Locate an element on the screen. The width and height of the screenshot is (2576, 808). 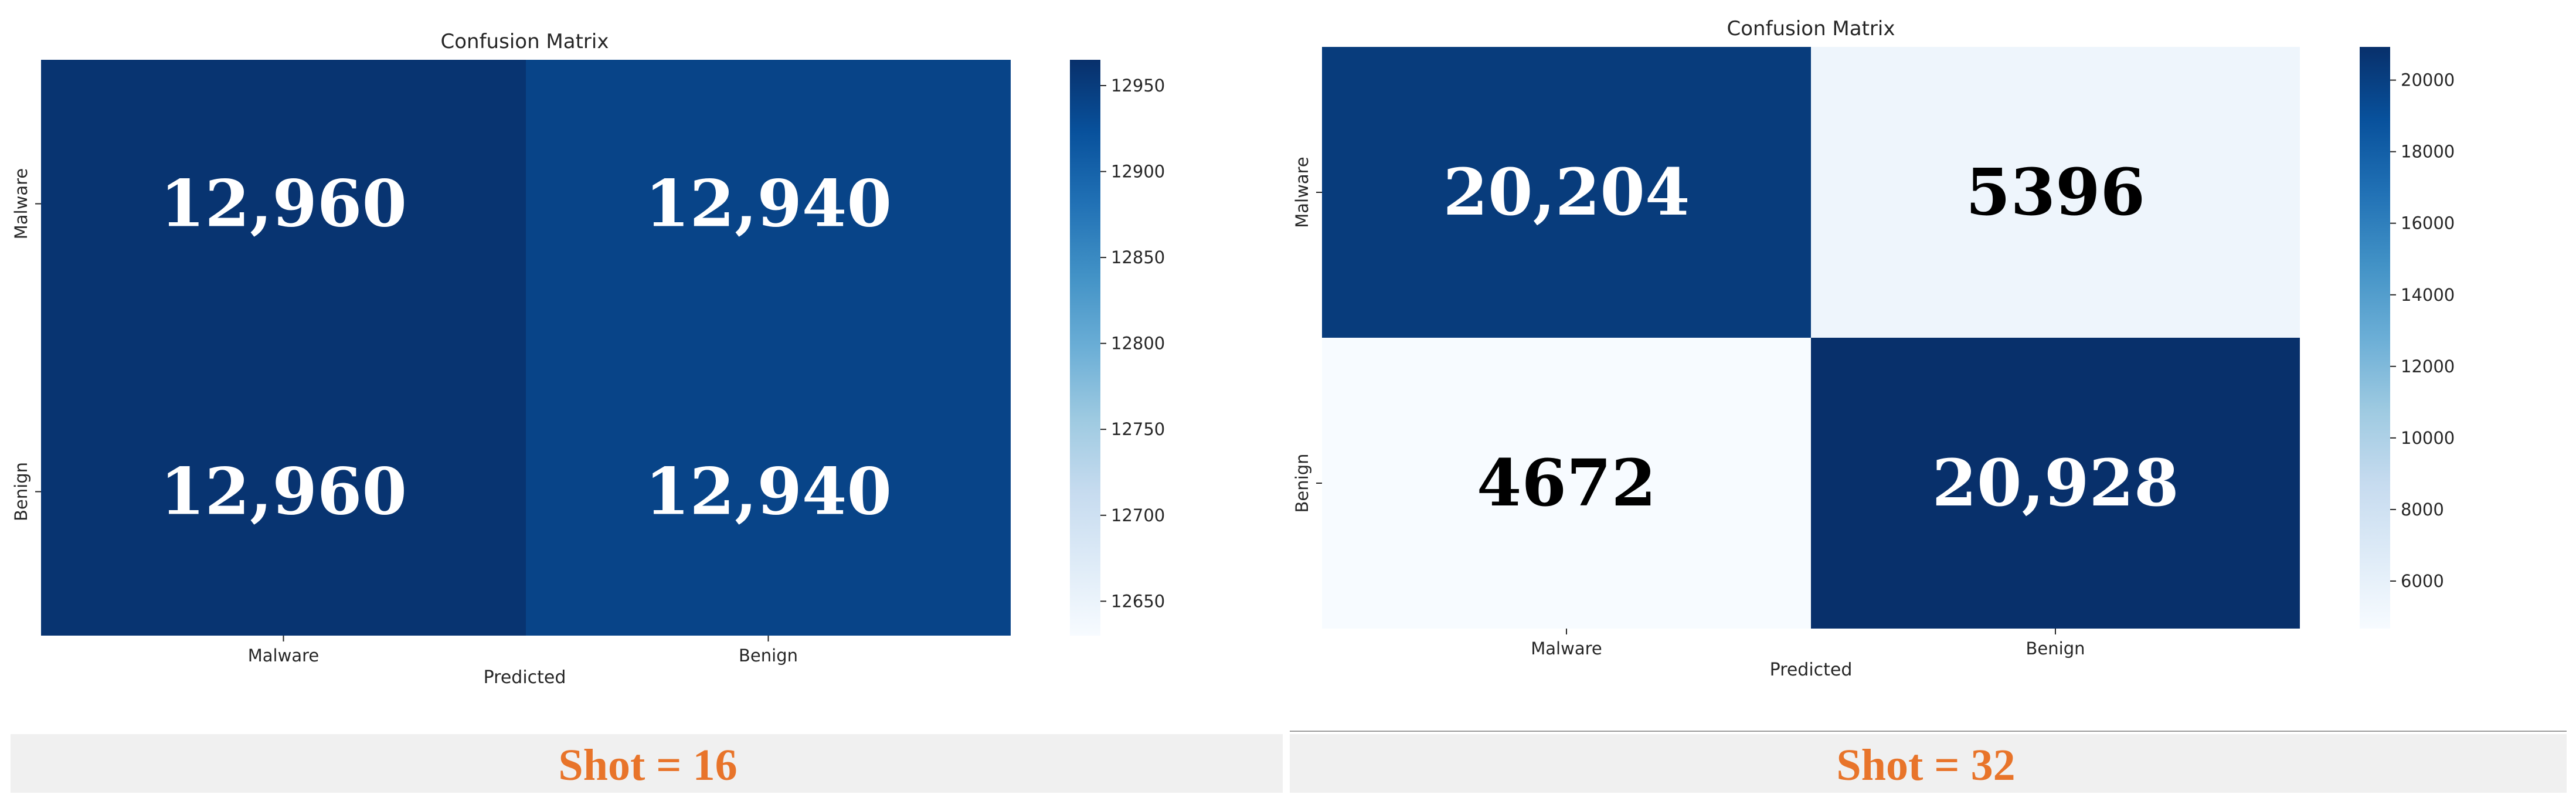
colorbar-tick-label: 12900 is located at coordinates (1138, 172).